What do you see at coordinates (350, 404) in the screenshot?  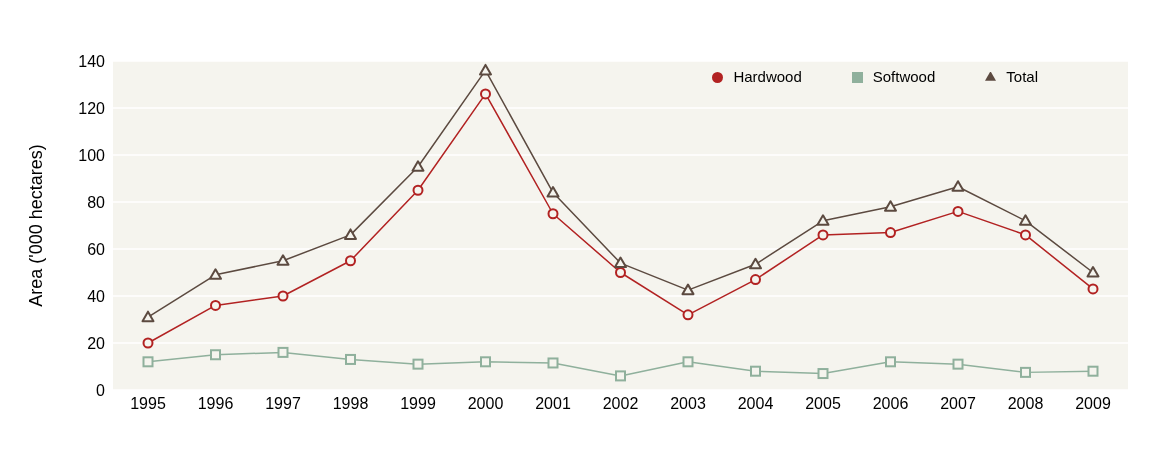 I see `x-tick-label: 1998` at bounding box center [350, 404].